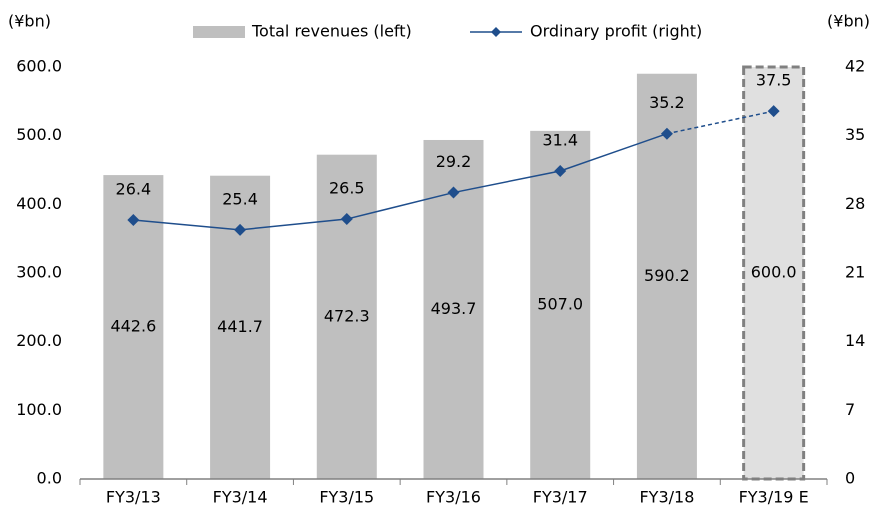 This screenshot has width=877, height=514. What do you see at coordinates (400, 181) in the screenshot?
I see `line` at bounding box center [400, 181].